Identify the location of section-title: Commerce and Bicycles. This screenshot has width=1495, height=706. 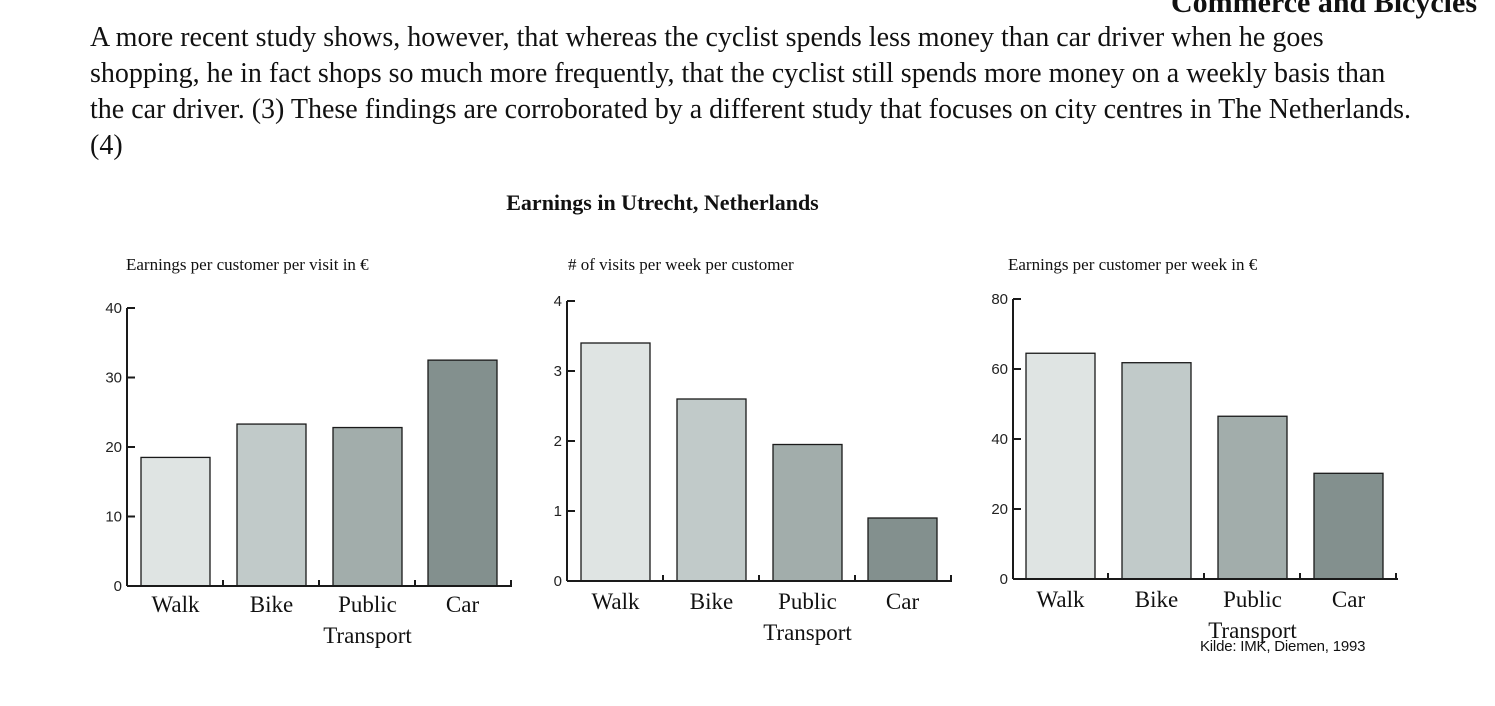
(1323, 9).